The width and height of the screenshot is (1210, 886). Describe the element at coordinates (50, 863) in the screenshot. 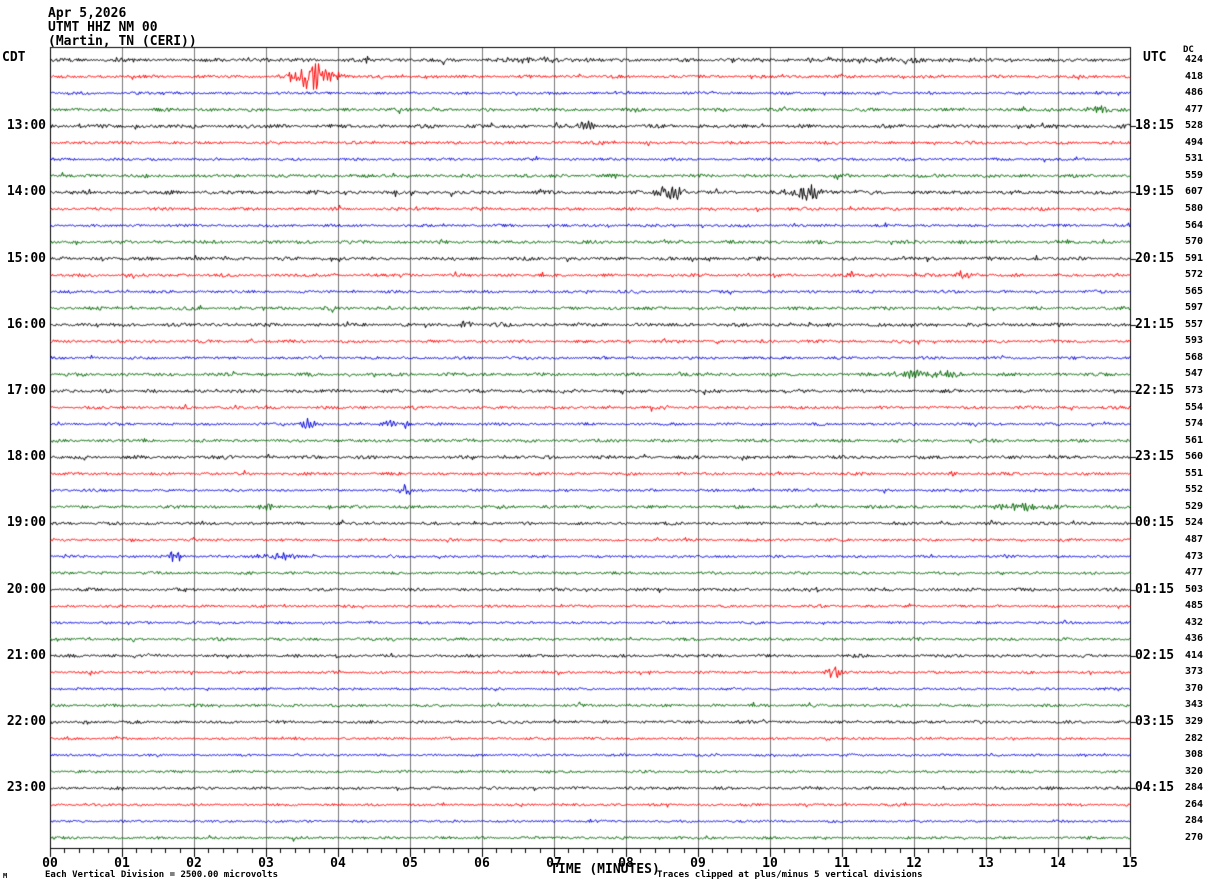

I see `x-axis-tick-label: 00` at that location.